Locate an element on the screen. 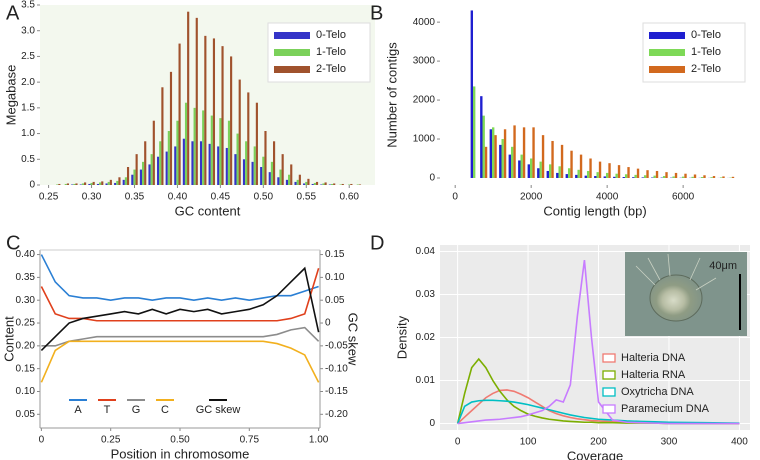 Image resolution: width=760 pixels, height=460 pixels. x-axis-title: Coverage is located at coordinates (595, 454).